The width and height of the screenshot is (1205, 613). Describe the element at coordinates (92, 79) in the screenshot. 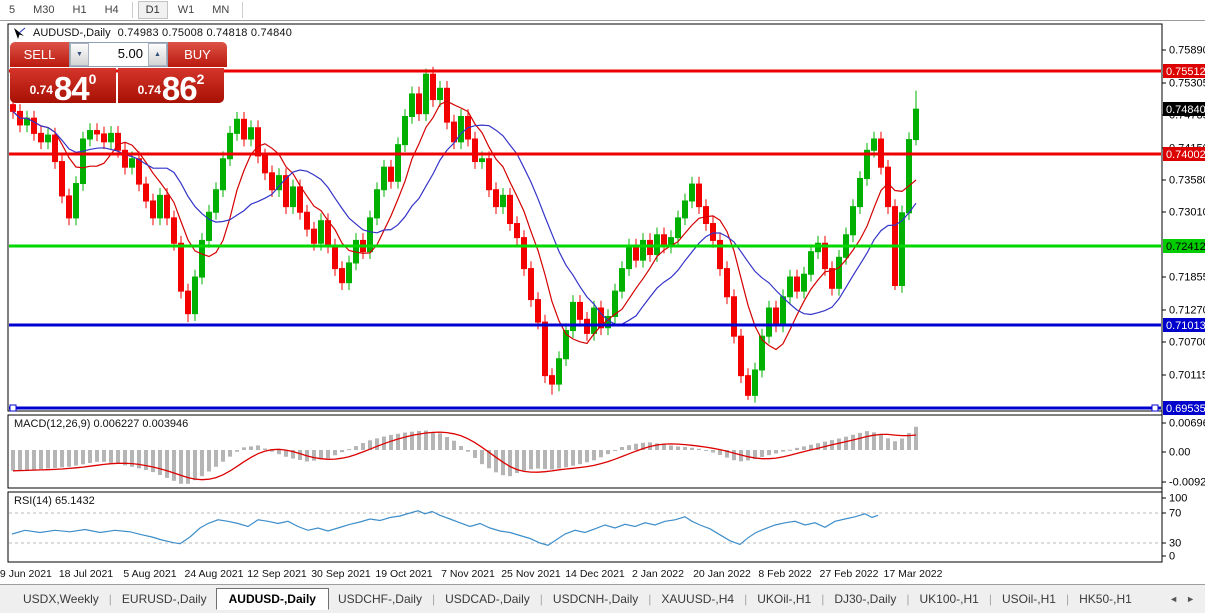

I see `sell-price-sup: 0` at that location.